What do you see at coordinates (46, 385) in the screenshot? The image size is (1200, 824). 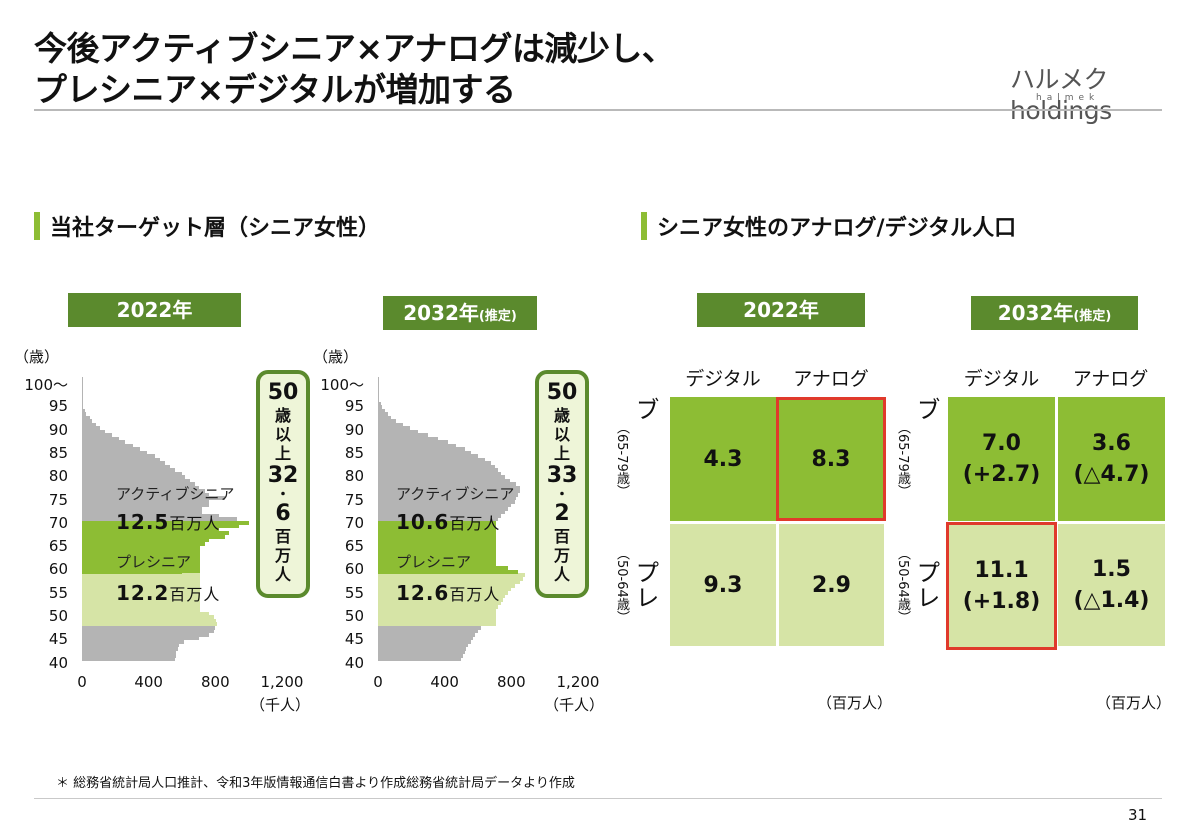 I see `y-tick-label: 100～` at bounding box center [46, 385].